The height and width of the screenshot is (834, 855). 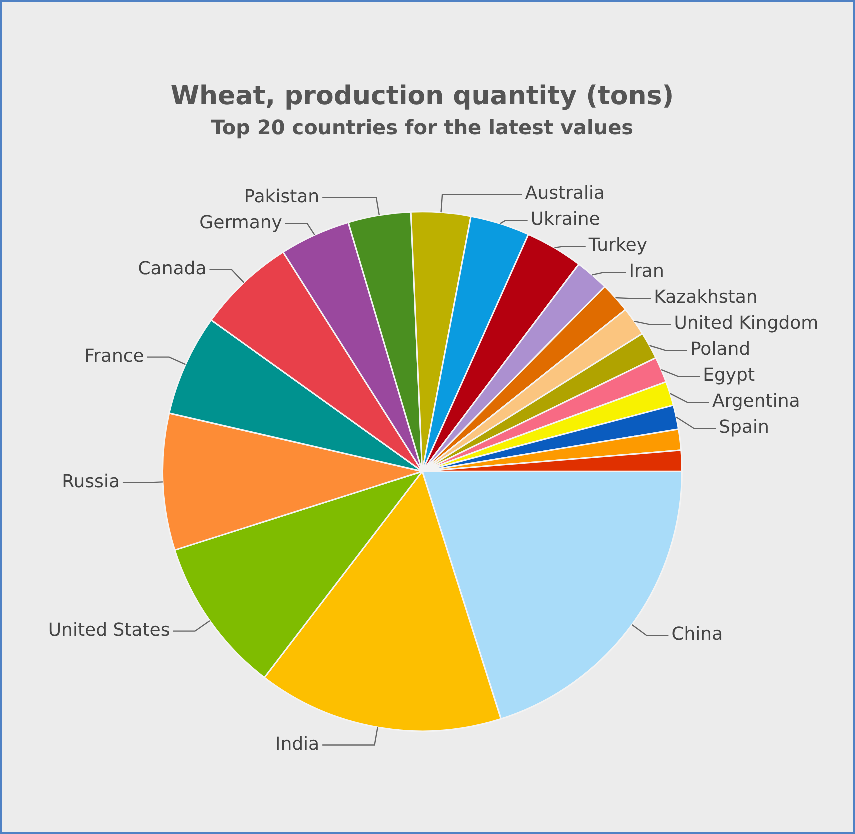 I want to click on slice-label: Canada, so click(x=172, y=269).